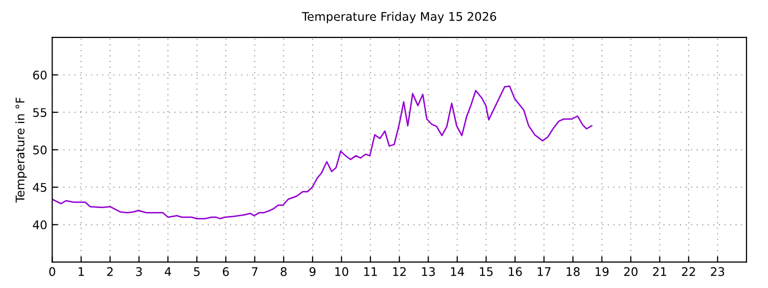 The height and width of the screenshot is (288, 768). I want to click on x-tick-label: 21, so click(659, 271).